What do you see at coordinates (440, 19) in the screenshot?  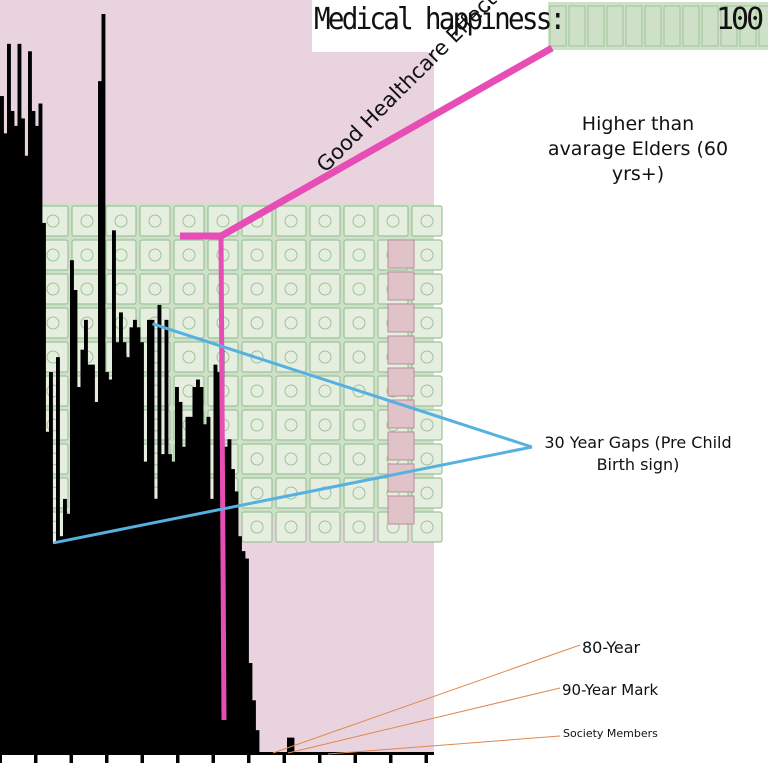 I see `medical-happiness-label: Medical happiness:` at bounding box center [440, 19].